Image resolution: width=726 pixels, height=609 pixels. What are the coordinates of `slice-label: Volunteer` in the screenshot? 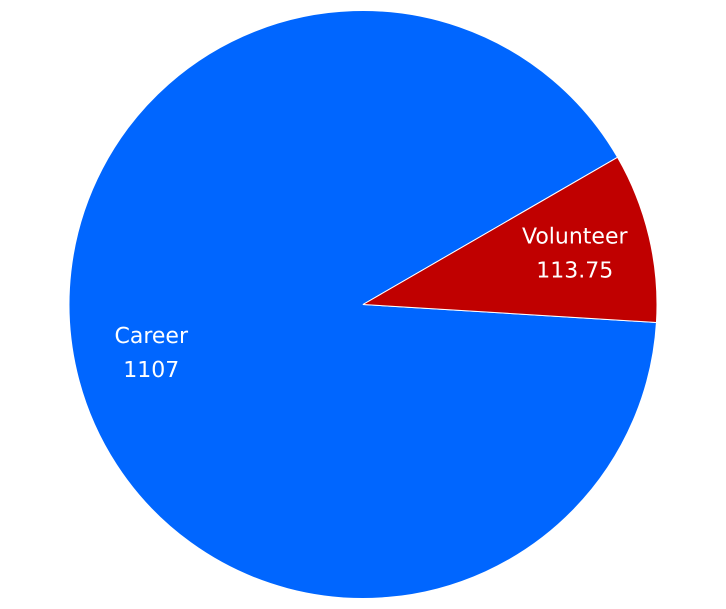 It's located at (575, 237).